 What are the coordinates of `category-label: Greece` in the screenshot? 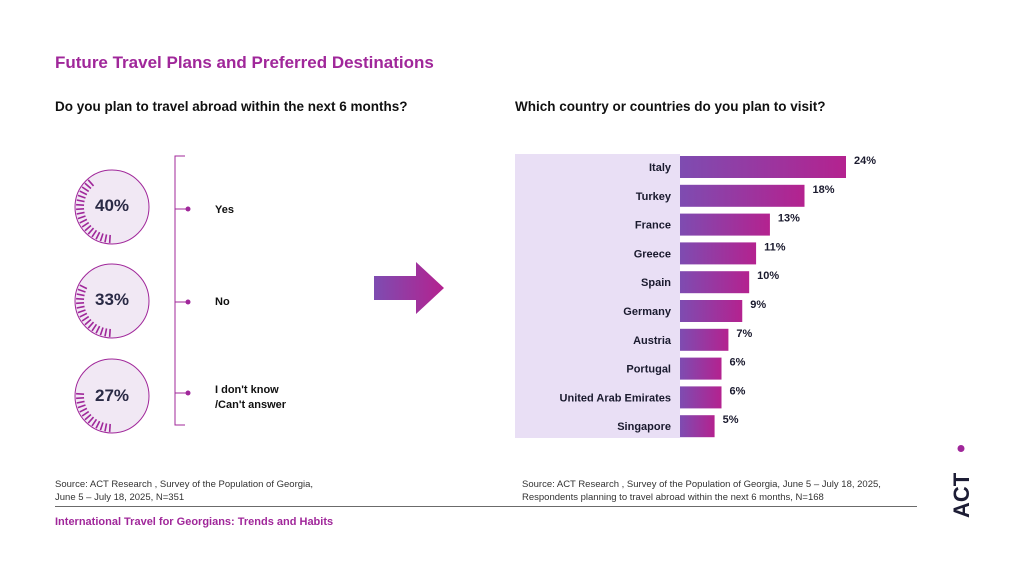 It's located at (652, 254).